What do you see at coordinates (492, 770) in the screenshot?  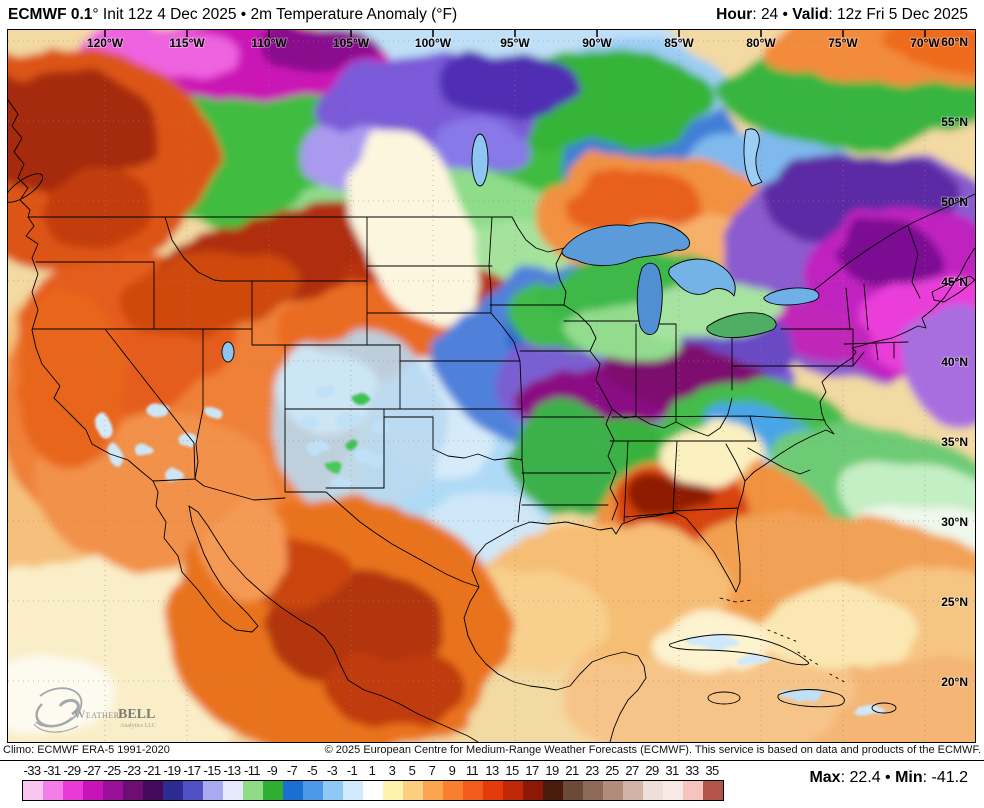 I see `colorbar-tick-label: 13` at bounding box center [492, 770].